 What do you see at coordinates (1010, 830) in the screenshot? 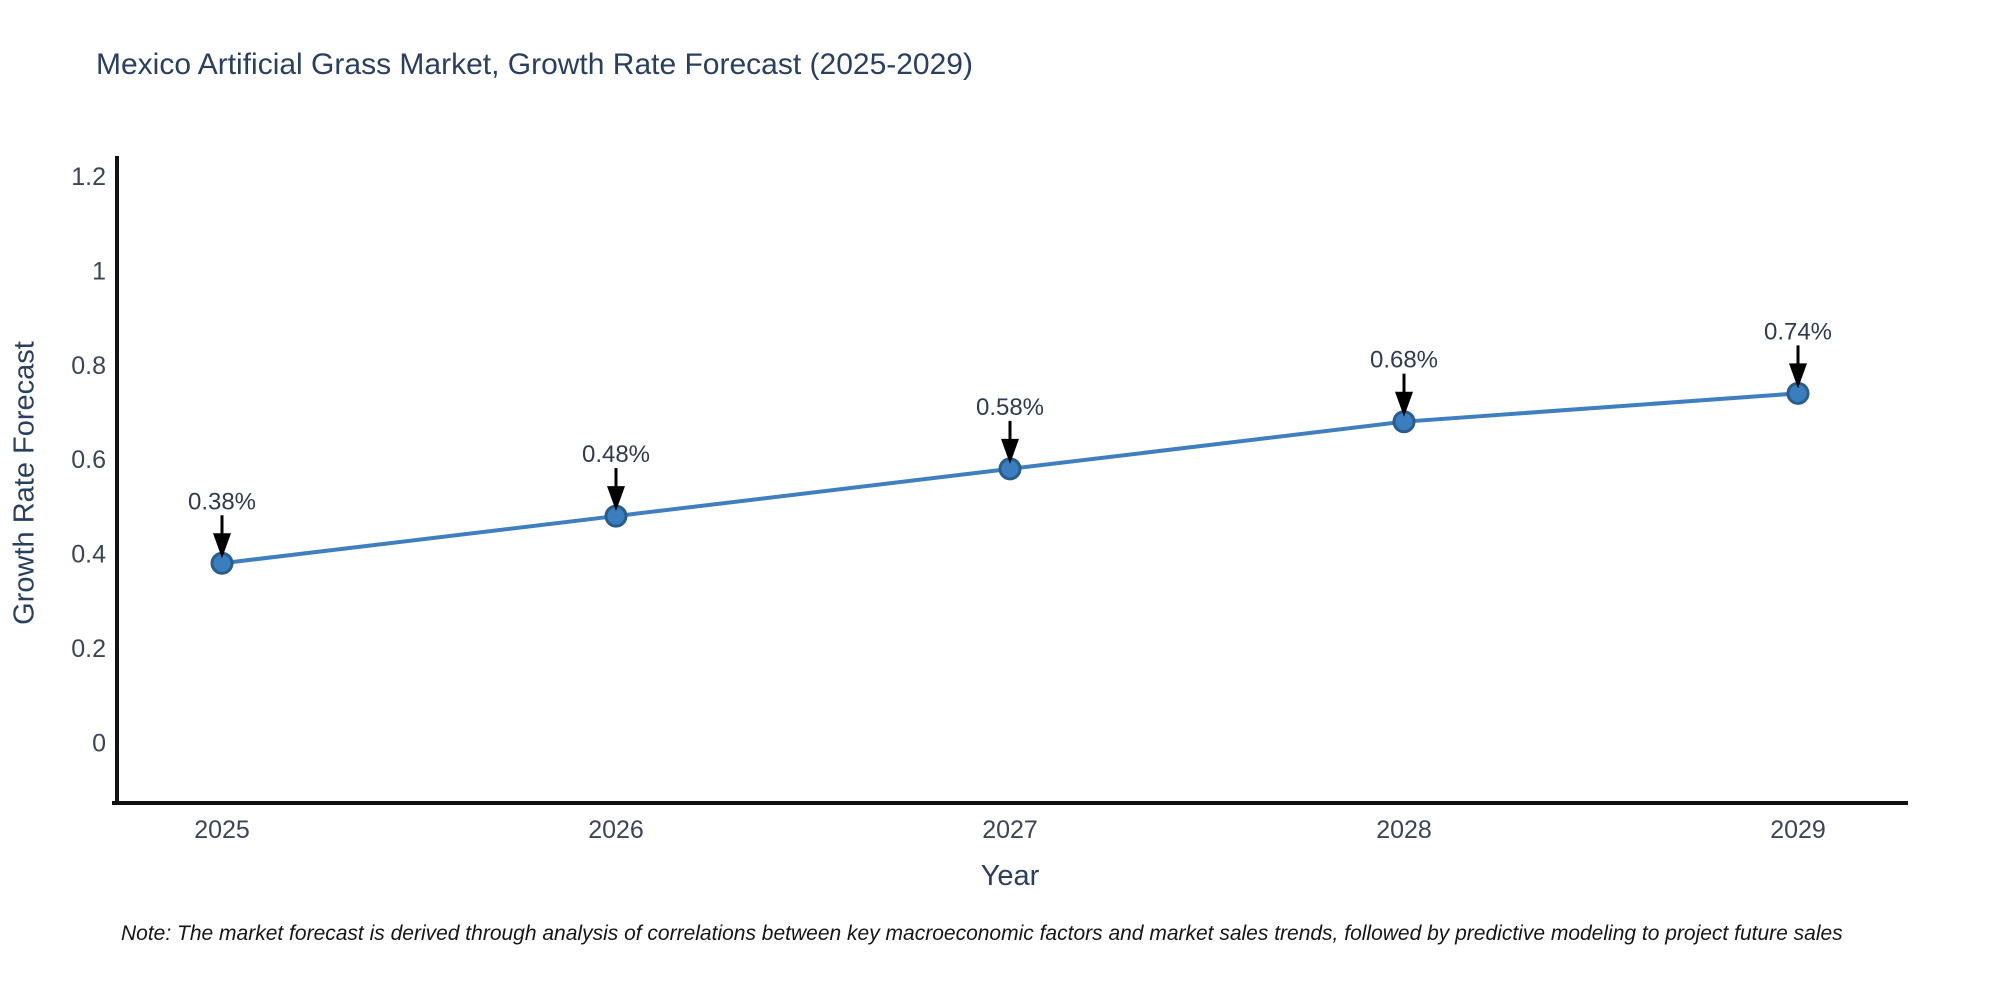
I see `x-tick-label: 2027` at bounding box center [1010, 830].